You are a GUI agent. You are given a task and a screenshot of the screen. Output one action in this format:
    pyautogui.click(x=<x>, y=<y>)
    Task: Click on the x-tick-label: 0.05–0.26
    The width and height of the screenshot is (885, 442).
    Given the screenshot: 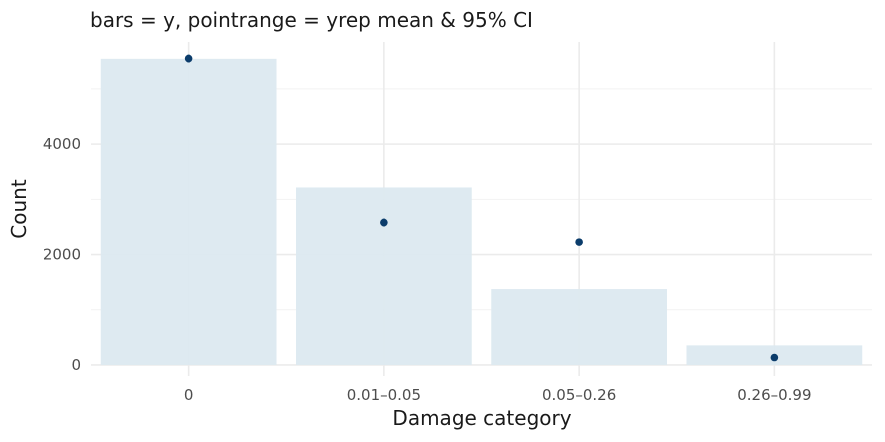 What is the action you would take?
    pyautogui.click(x=579, y=395)
    